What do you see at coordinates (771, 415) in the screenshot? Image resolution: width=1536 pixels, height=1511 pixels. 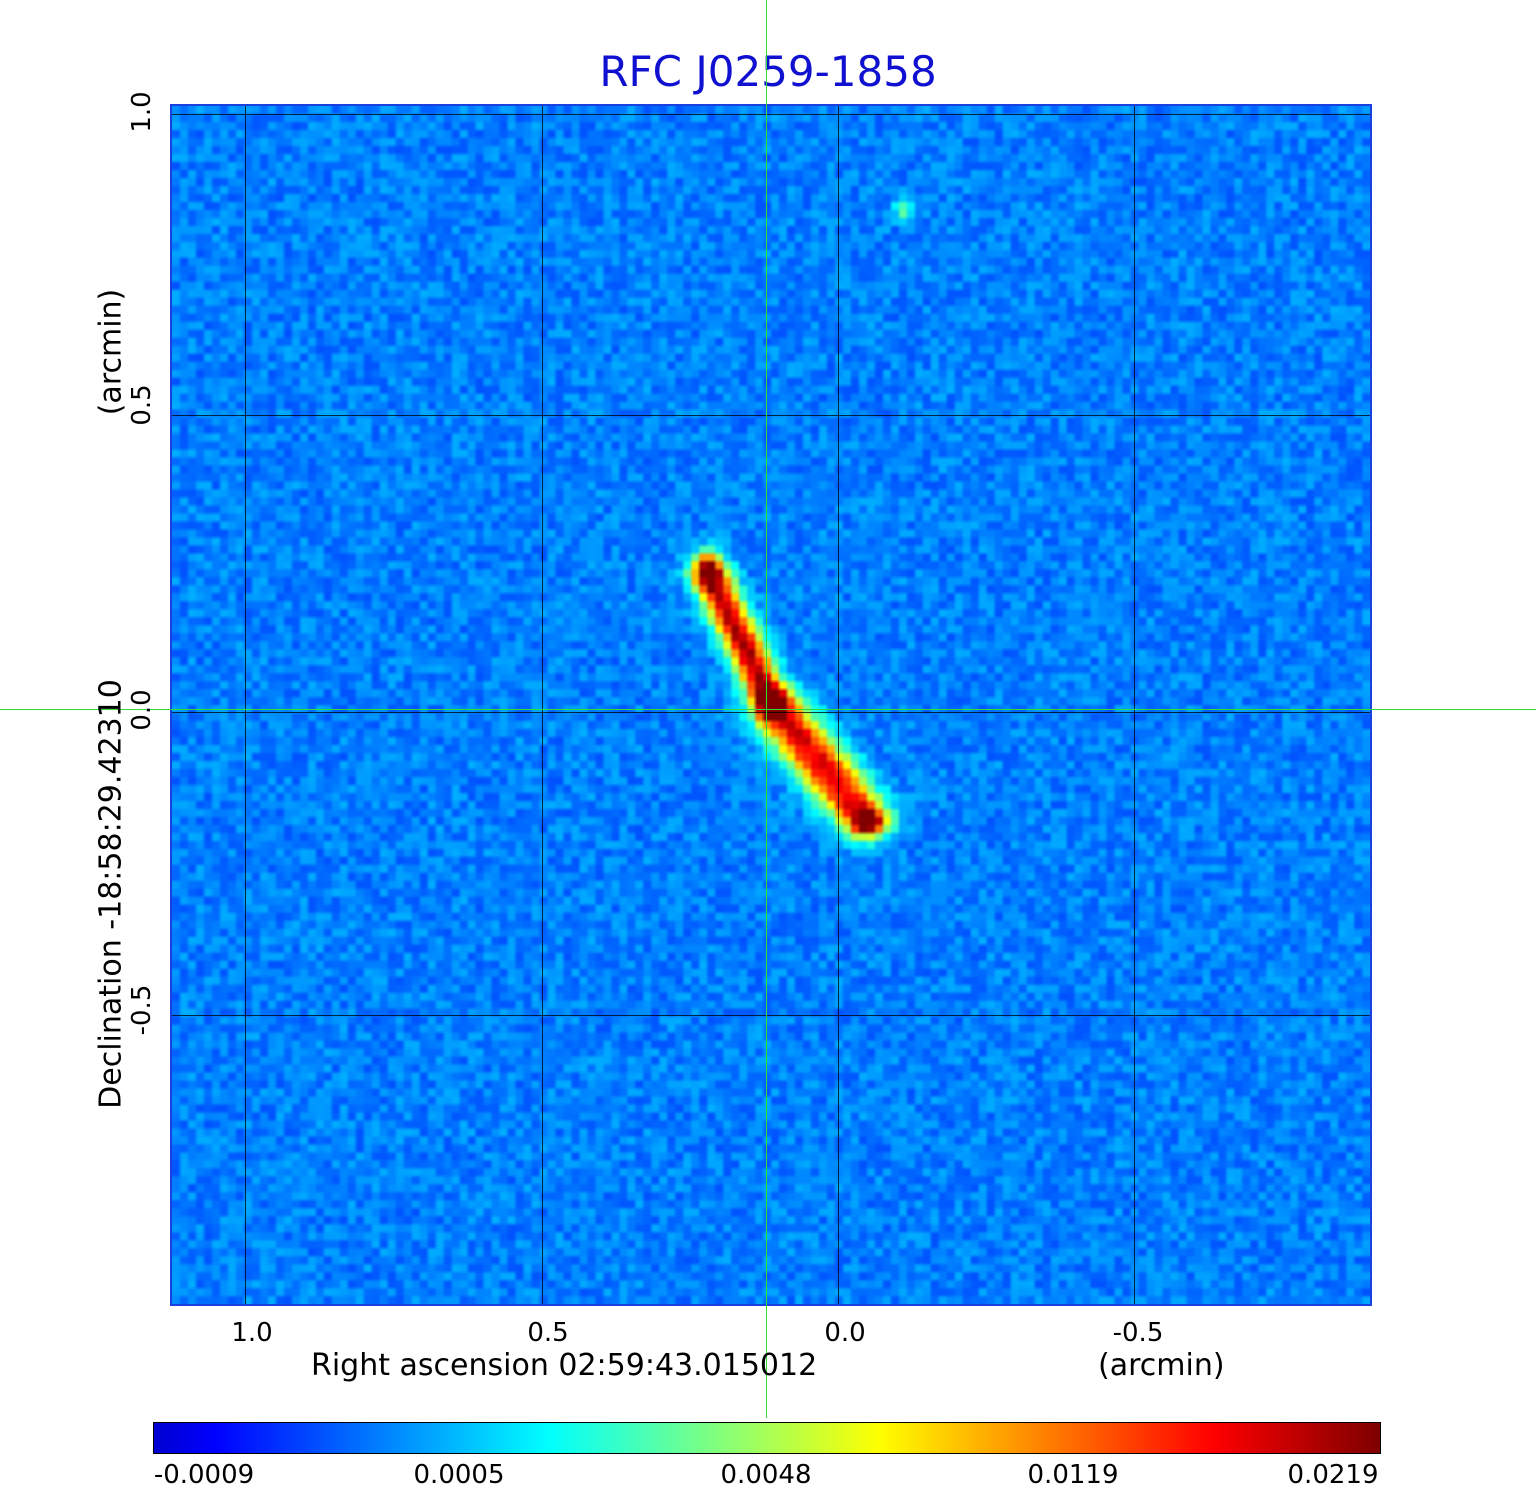 I see `grid-line-y-0.5` at bounding box center [771, 415].